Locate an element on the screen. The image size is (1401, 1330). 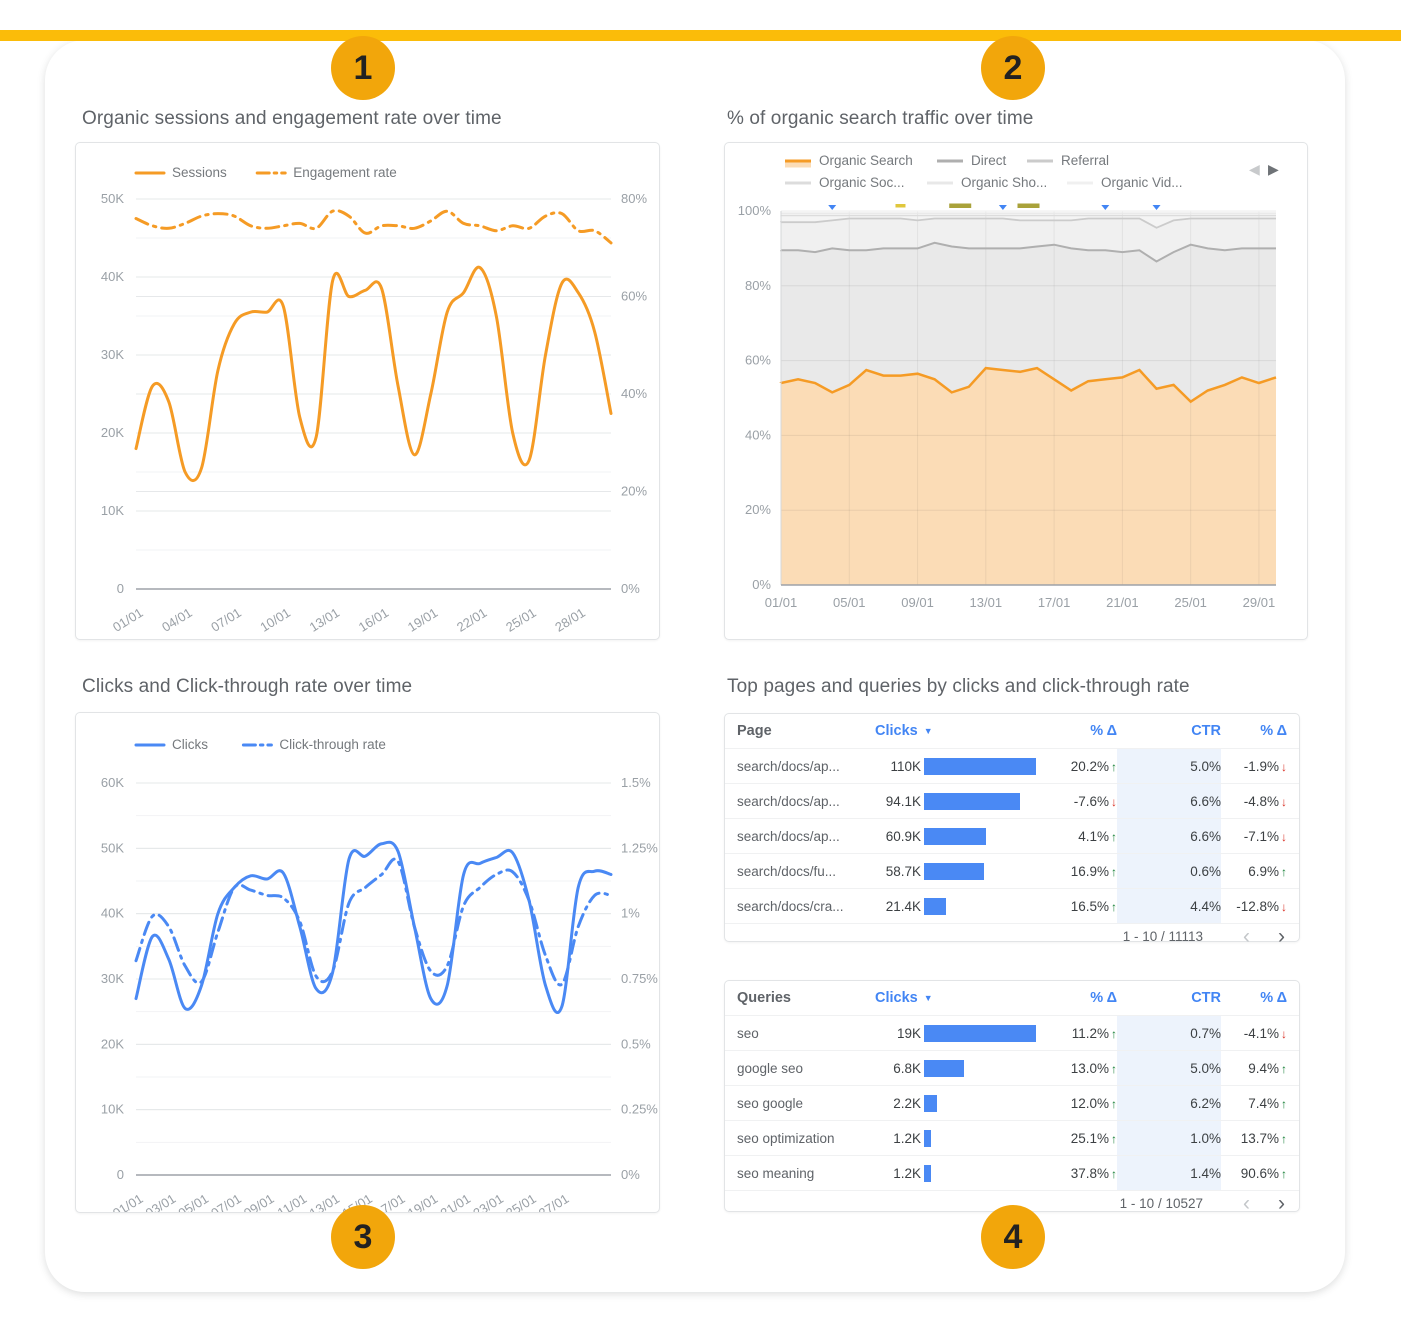
clicks-delta: 16.5% ↑ is located at coordinates (1093, 906).